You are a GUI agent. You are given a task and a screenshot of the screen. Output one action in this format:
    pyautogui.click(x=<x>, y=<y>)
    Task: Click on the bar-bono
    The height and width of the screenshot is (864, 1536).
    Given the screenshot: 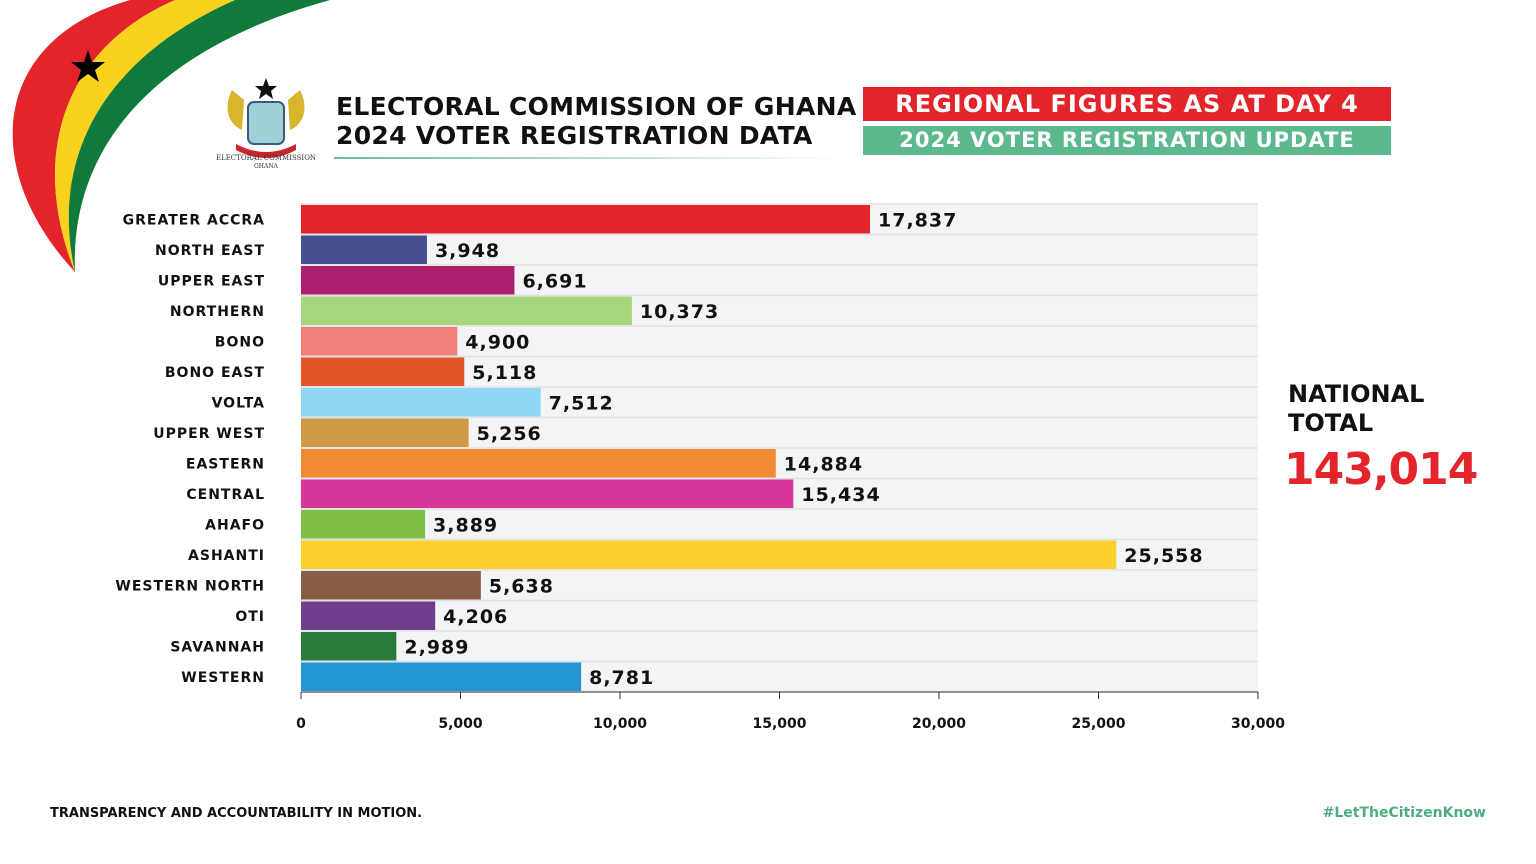 What is the action you would take?
    pyautogui.click(x=379, y=341)
    